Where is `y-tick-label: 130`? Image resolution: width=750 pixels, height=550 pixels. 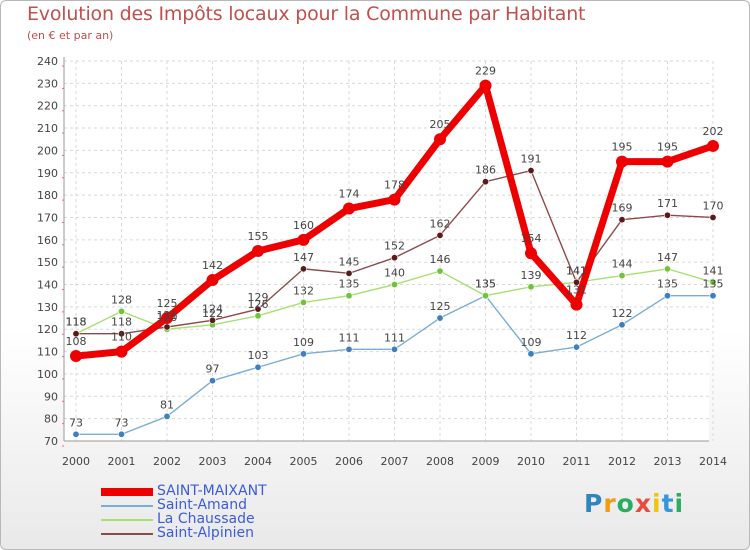
y-tick-label: 130 is located at coordinates (47, 307).